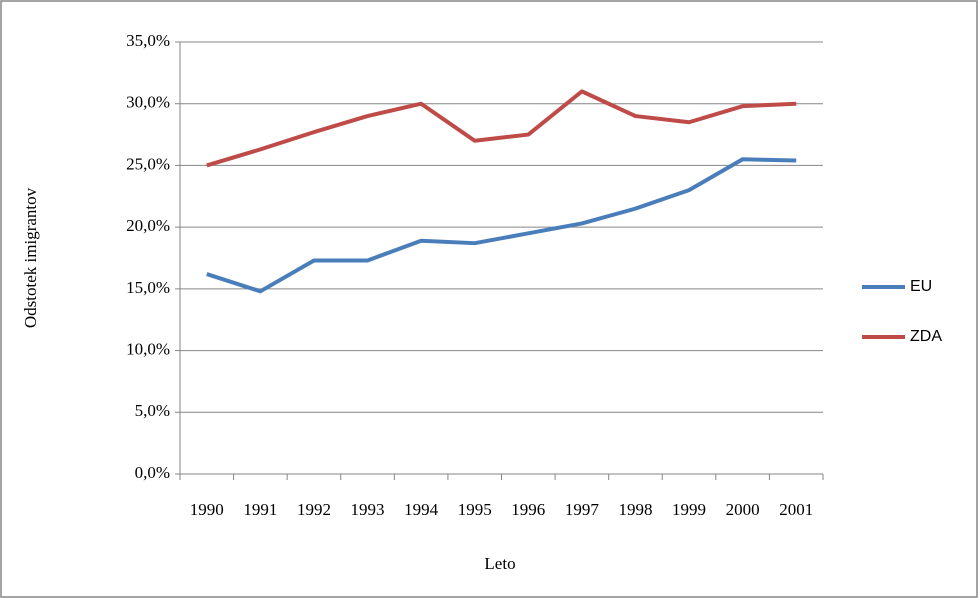 This screenshot has width=978, height=598. Describe the element at coordinates (368, 509) in the screenshot. I see `x-tick-label: 1993` at that location.